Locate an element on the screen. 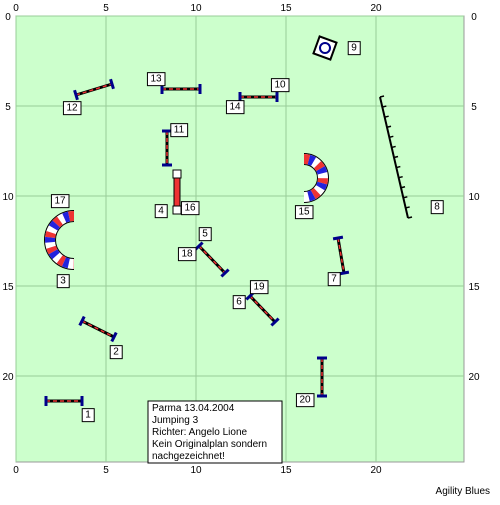 This screenshot has height=505, width=500. obstacle-number: 6 is located at coordinates (239, 302).